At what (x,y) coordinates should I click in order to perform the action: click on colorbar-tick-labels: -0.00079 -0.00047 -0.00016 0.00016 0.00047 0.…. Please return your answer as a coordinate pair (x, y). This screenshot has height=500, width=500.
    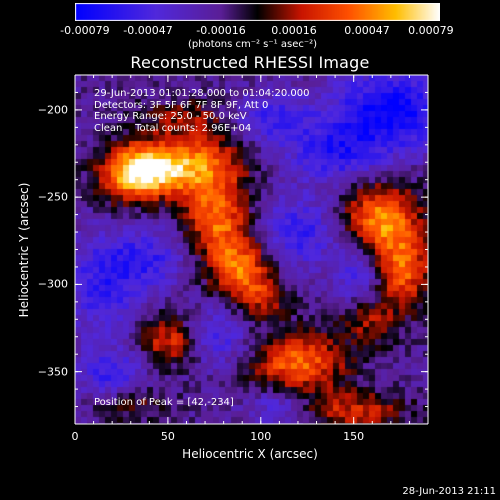
    Looking at the image, I should click on (250, 31).